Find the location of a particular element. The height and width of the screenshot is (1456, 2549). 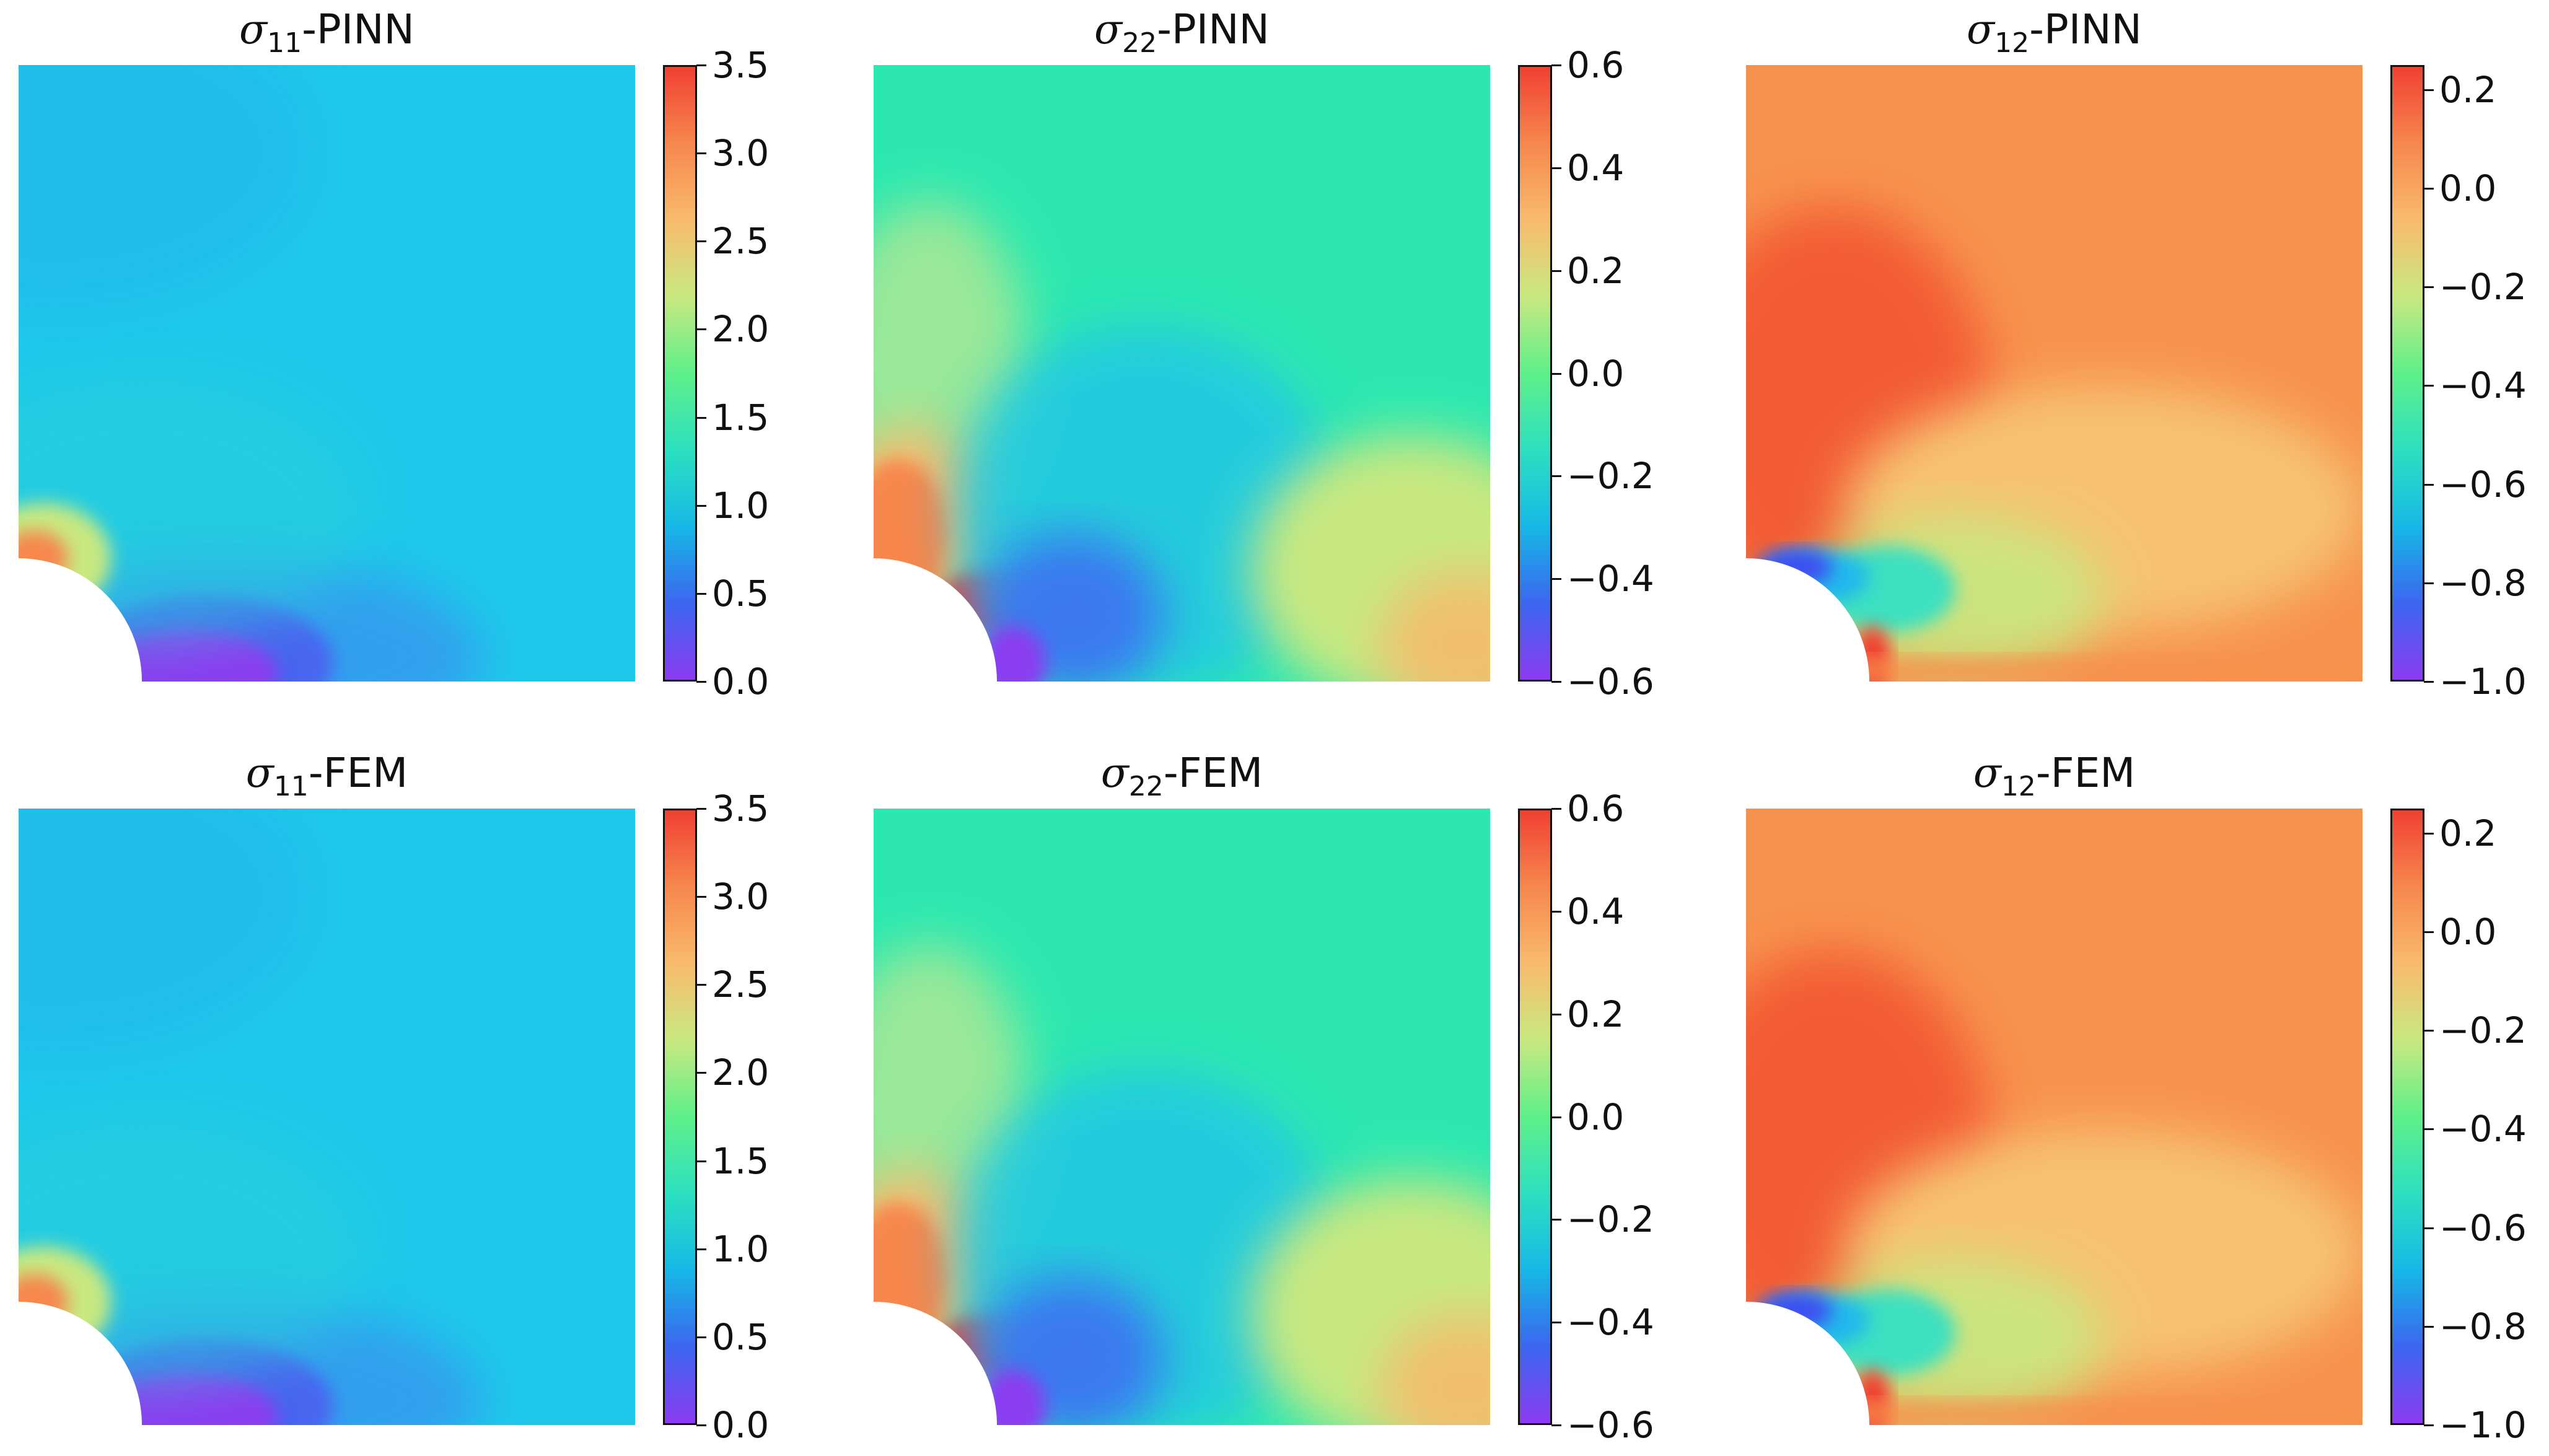

chart-title: σ12-FEM is located at coordinates (2054, 776).